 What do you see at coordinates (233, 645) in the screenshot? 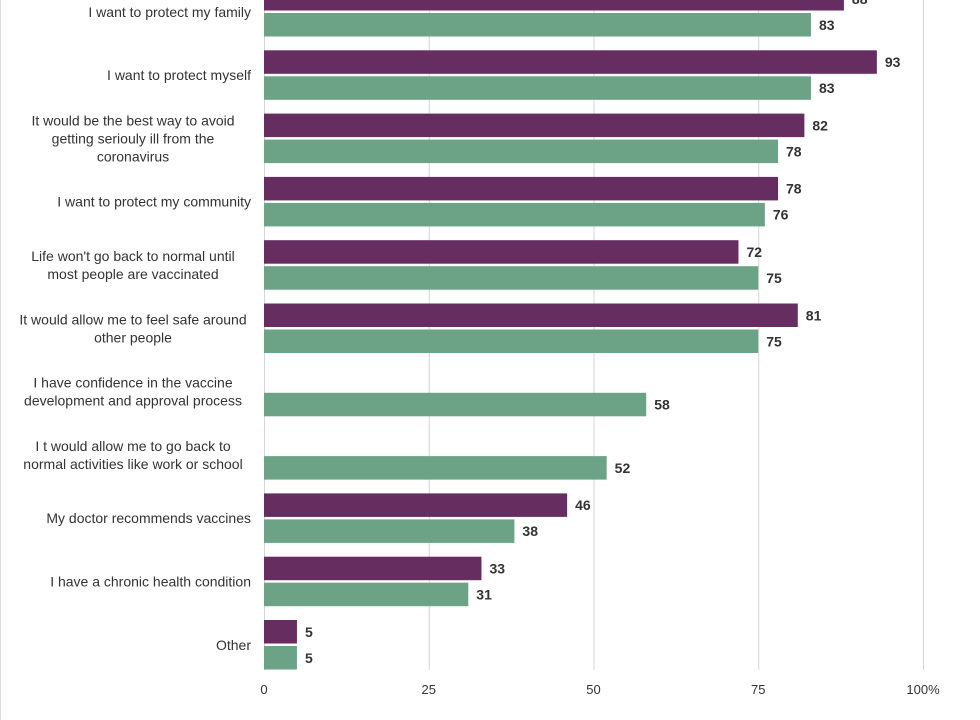
I see `category-label: Other` at bounding box center [233, 645].